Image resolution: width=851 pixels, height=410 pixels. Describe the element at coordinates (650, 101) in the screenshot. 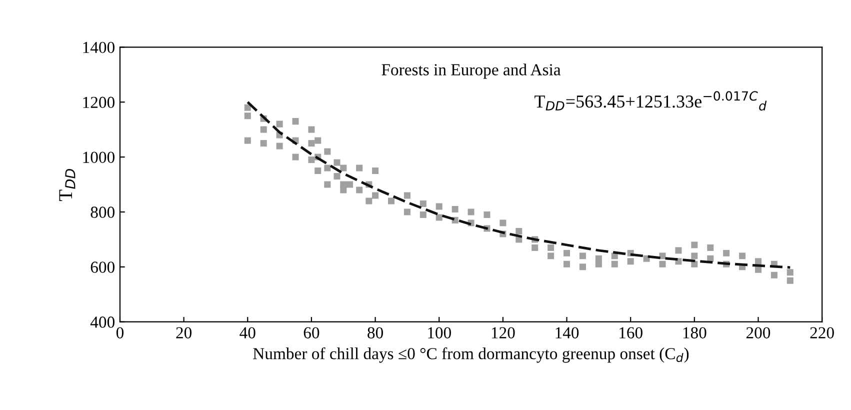

I see `annotation: T$_{DD}$=563.45+1251.33e$^{−0.017C}$$_{d}$` at that location.